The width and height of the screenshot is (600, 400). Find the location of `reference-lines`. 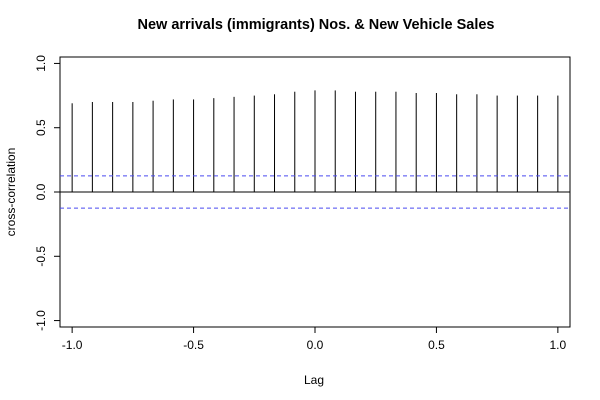

reference-lines is located at coordinates (315, 192).